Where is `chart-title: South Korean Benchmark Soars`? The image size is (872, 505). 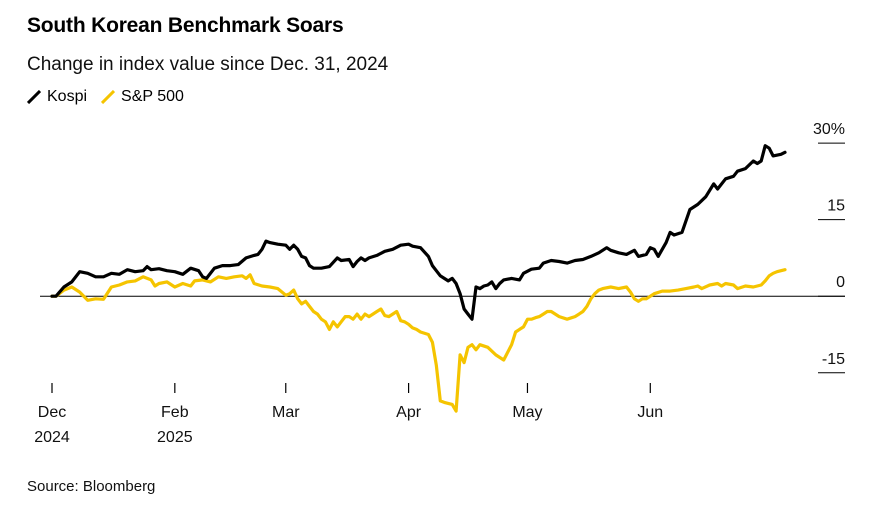 chart-title: South Korean Benchmark Soars is located at coordinates (185, 25).